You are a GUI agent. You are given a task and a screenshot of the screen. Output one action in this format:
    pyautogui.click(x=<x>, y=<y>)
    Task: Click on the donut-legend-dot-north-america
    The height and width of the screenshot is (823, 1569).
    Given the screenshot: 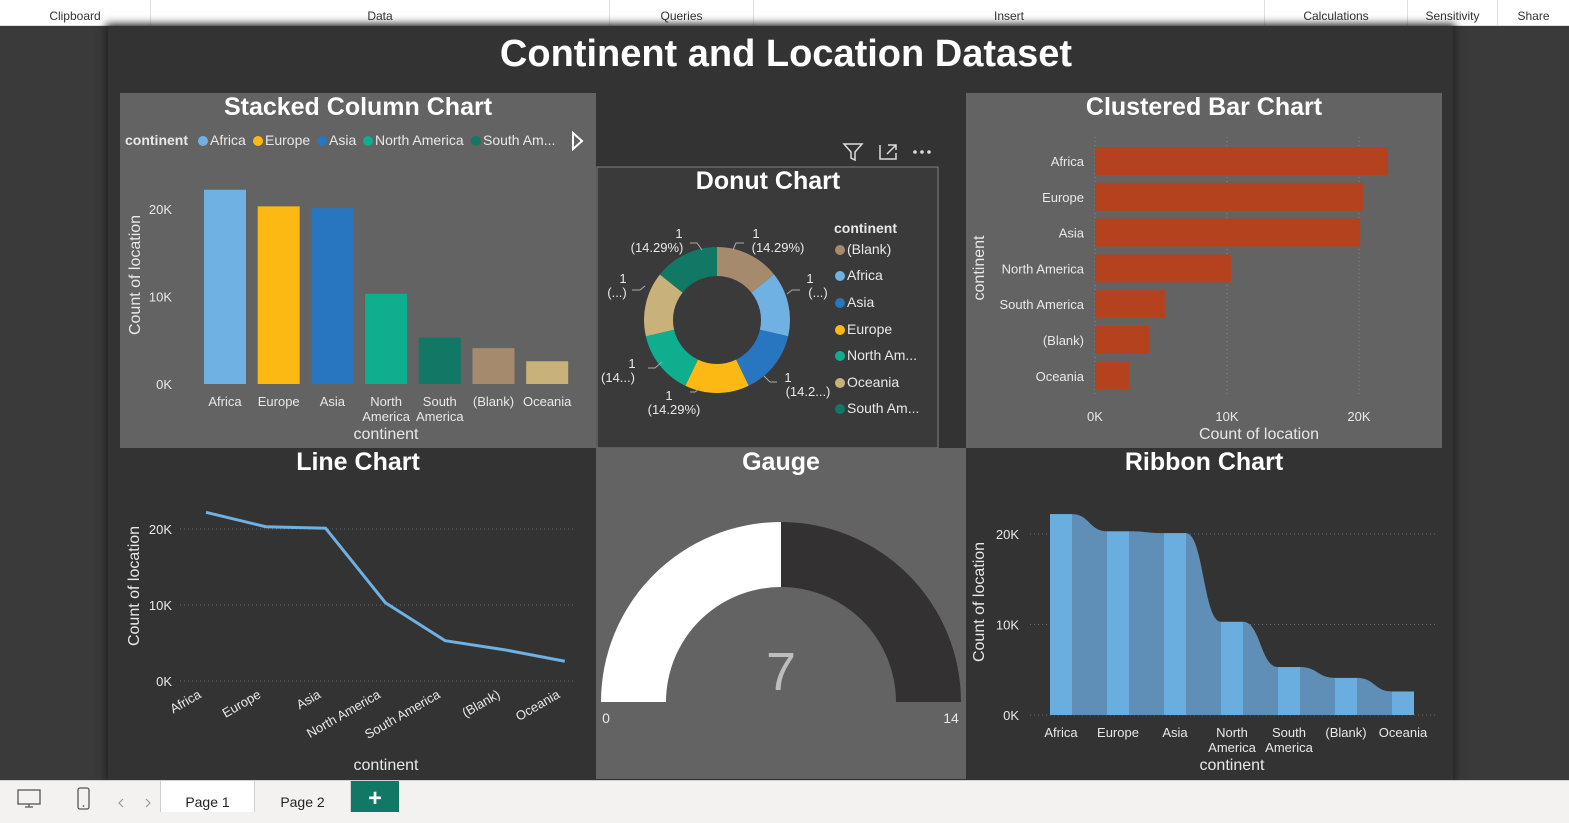 What is the action you would take?
    pyautogui.click(x=840, y=356)
    